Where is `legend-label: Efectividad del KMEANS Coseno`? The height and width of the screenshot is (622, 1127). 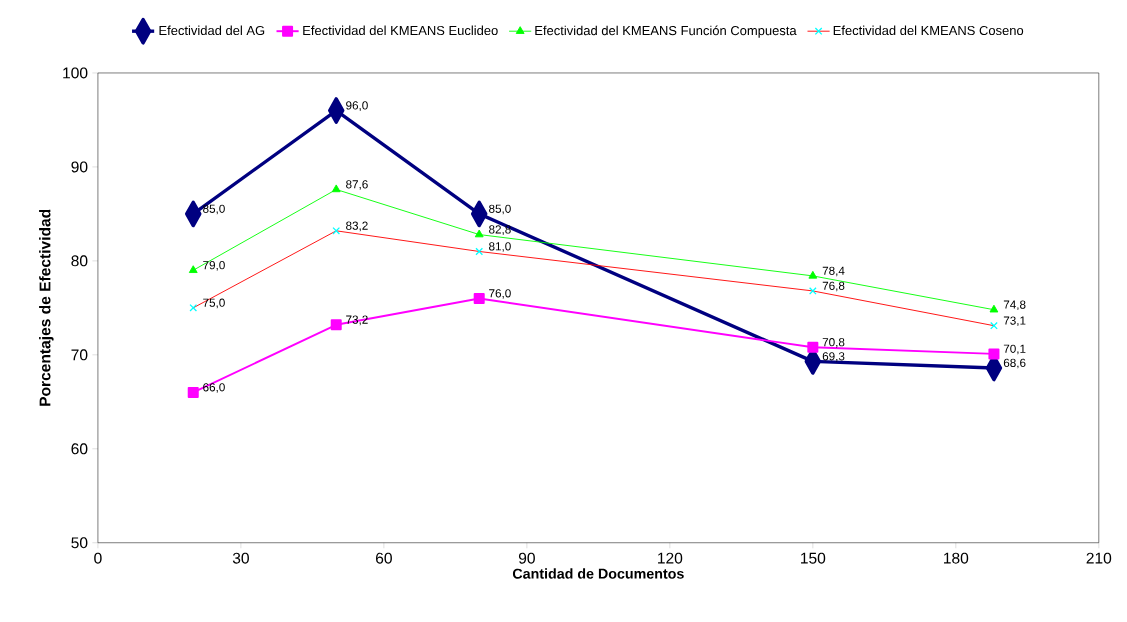
legend-label: Efectividad del KMEANS Coseno is located at coordinates (928, 30).